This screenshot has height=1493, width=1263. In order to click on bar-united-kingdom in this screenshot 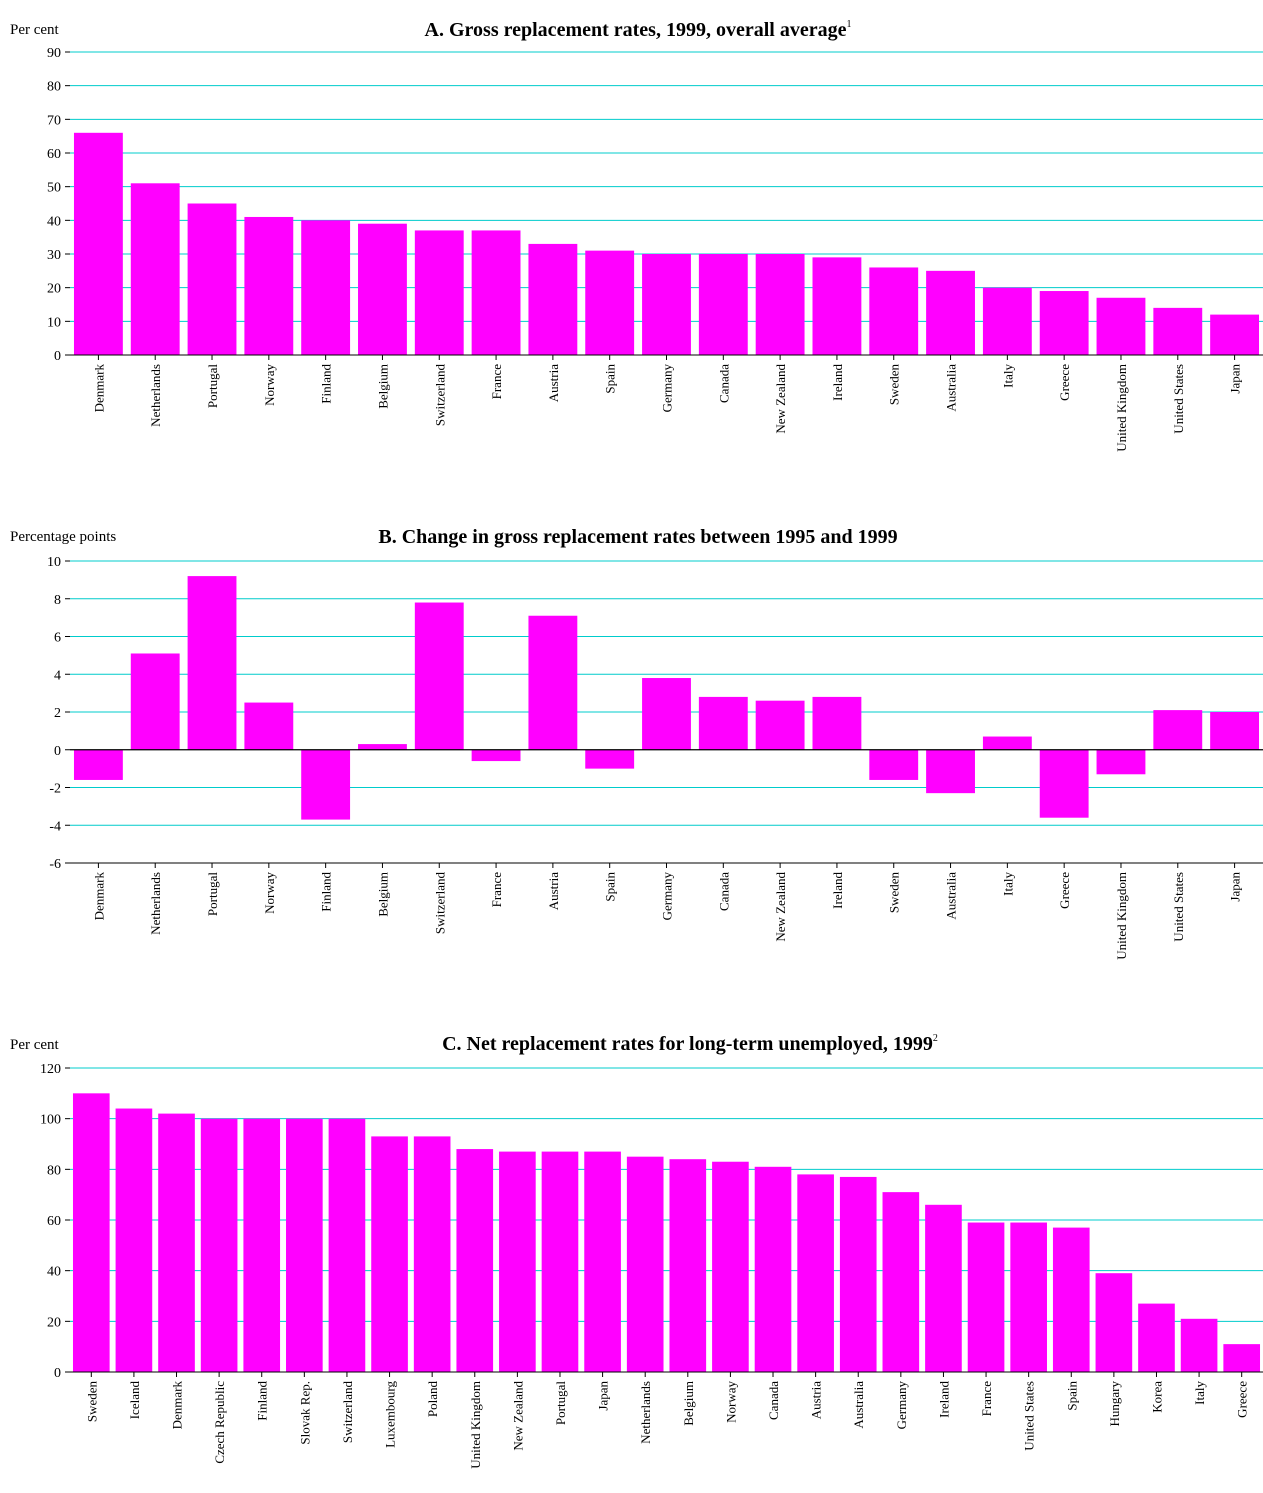, I will do `click(1121, 326)`.